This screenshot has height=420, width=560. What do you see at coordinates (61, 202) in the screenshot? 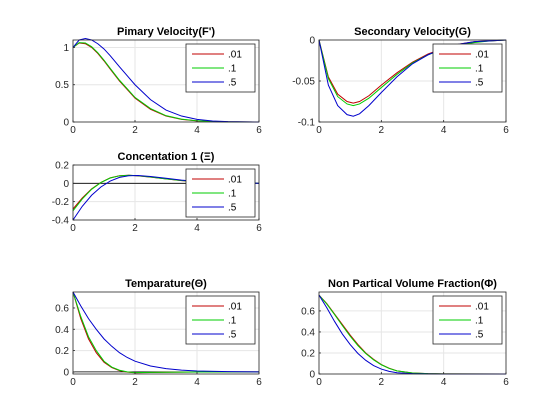
I see `y-tick-label: -0.2` at bounding box center [61, 202].